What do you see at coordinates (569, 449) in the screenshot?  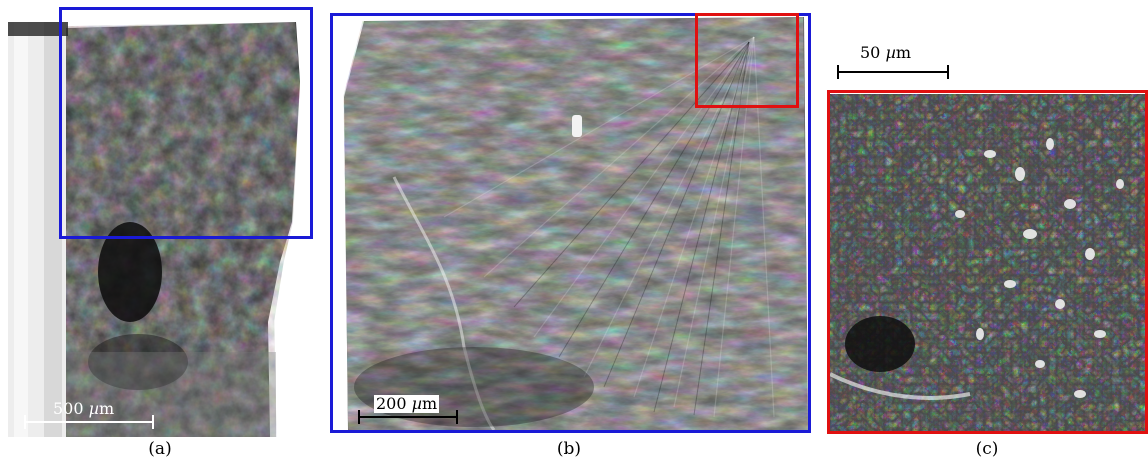 I see `caption-b: (b)` at bounding box center [569, 449].